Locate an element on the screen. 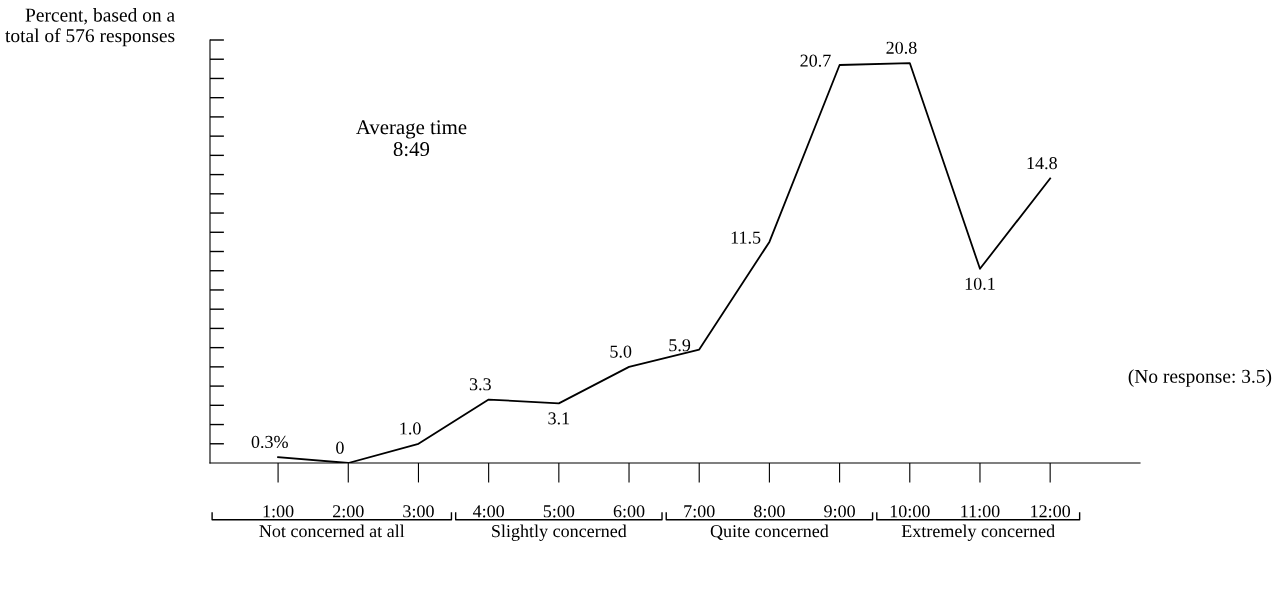  data-label: 0.3% is located at coordinates (269, 442).